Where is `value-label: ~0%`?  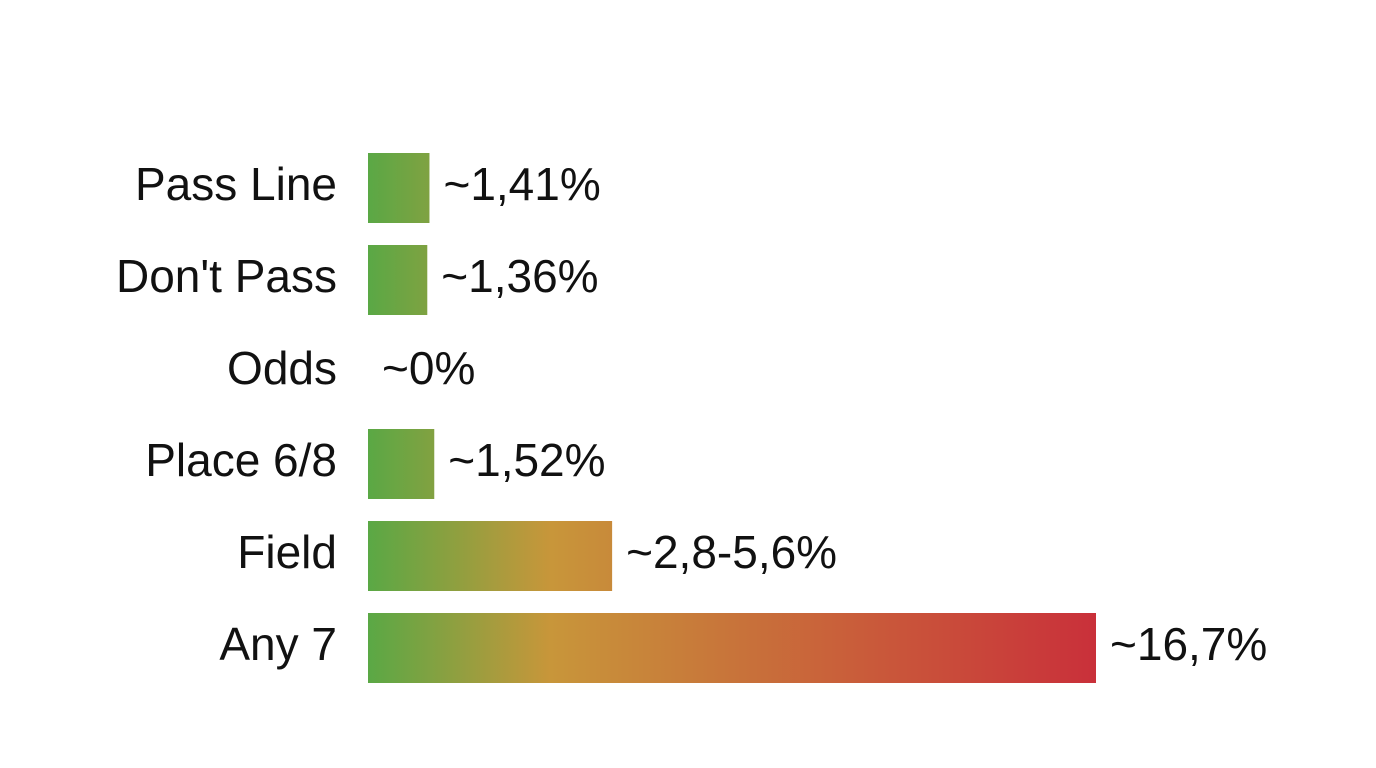 value-label: ~0% is located at coordinates (428, 368).